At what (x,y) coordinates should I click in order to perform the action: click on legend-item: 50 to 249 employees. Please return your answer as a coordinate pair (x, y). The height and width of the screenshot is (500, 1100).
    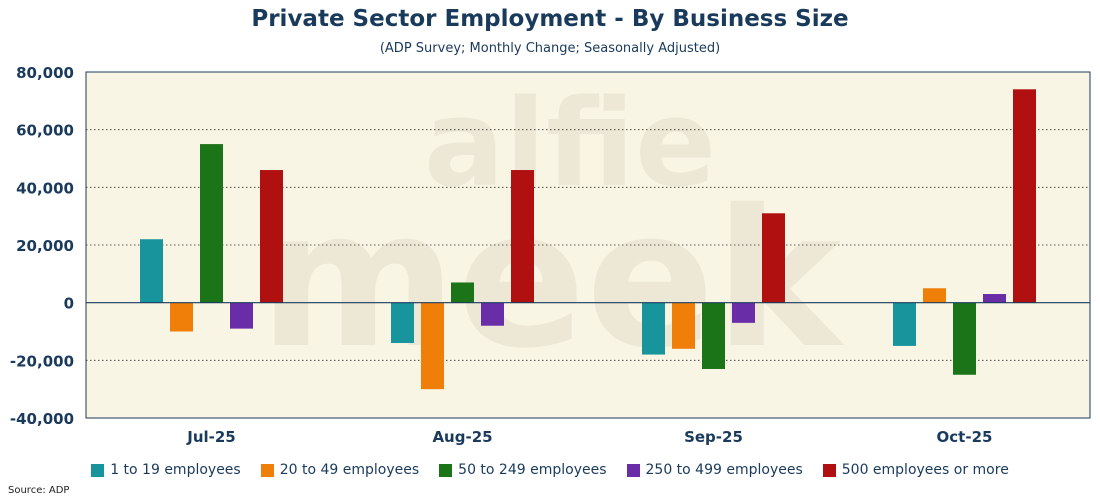
    Looking at the image, I should click on (523, 470).